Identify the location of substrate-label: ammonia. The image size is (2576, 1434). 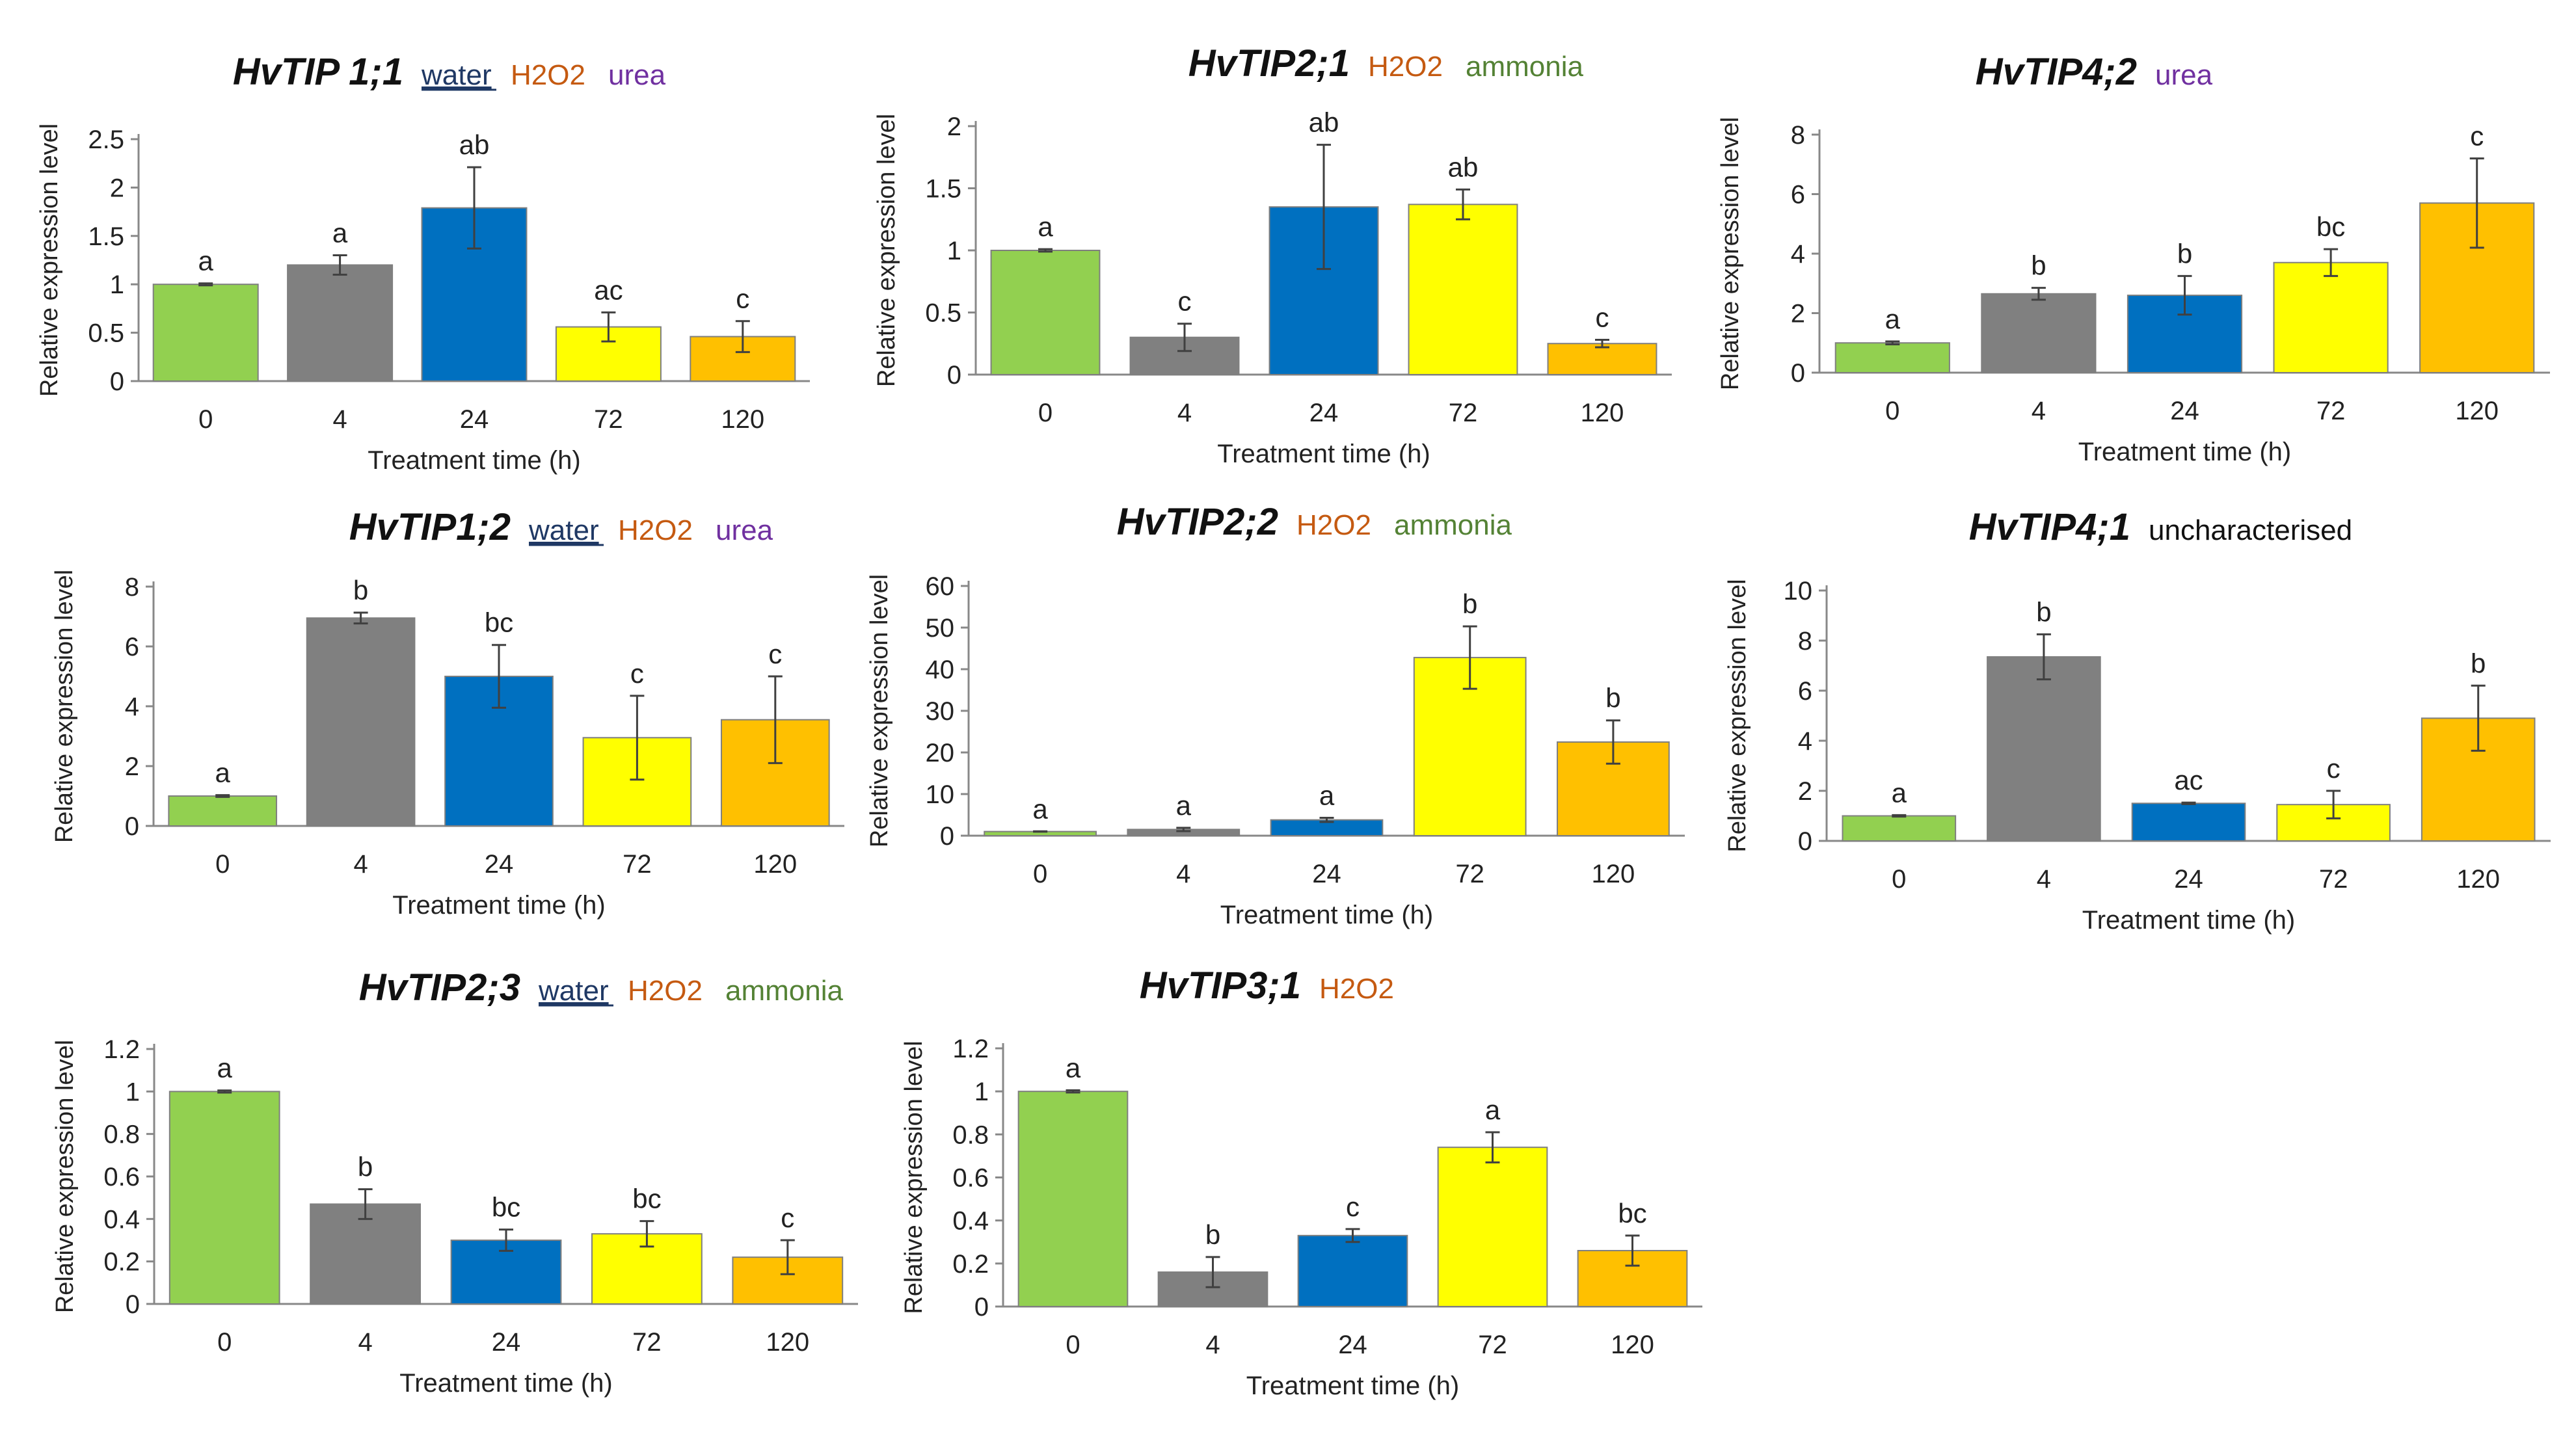
(1453, 525).